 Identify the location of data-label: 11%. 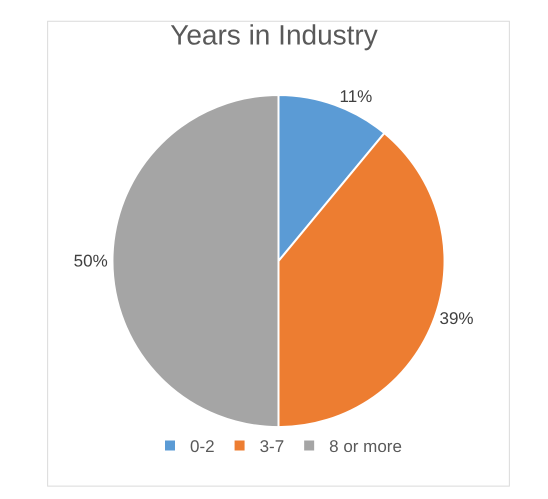
(355, 96).